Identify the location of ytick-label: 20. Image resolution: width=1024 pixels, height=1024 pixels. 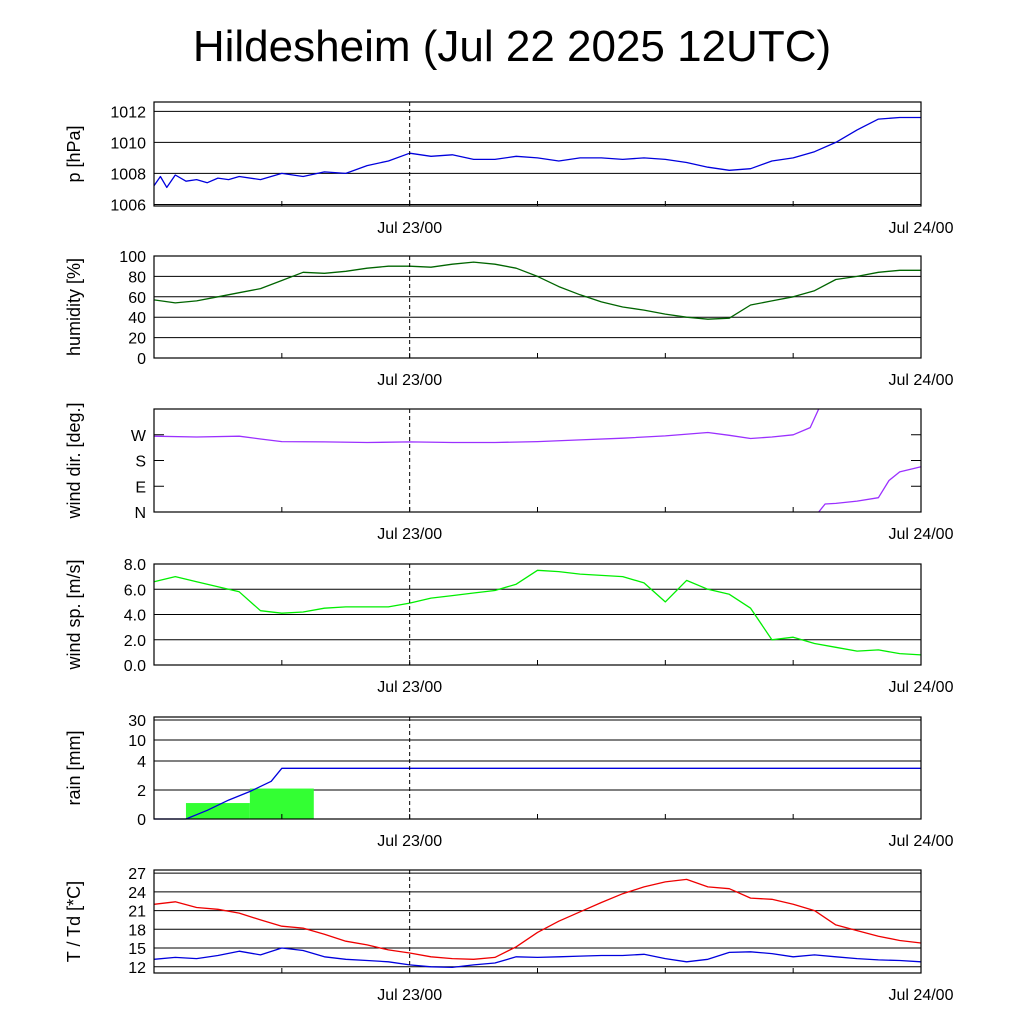
(137, 339).